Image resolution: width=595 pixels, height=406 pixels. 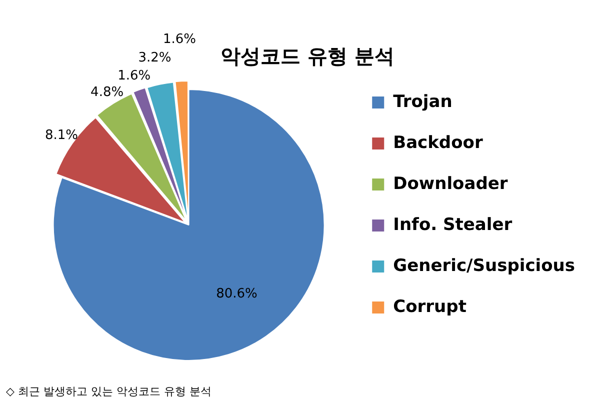 What do you see at coordinates (484, 266) in the screenshot?
I see `legend-label: Generic/Suspicious` at bounding box center [484, 266].